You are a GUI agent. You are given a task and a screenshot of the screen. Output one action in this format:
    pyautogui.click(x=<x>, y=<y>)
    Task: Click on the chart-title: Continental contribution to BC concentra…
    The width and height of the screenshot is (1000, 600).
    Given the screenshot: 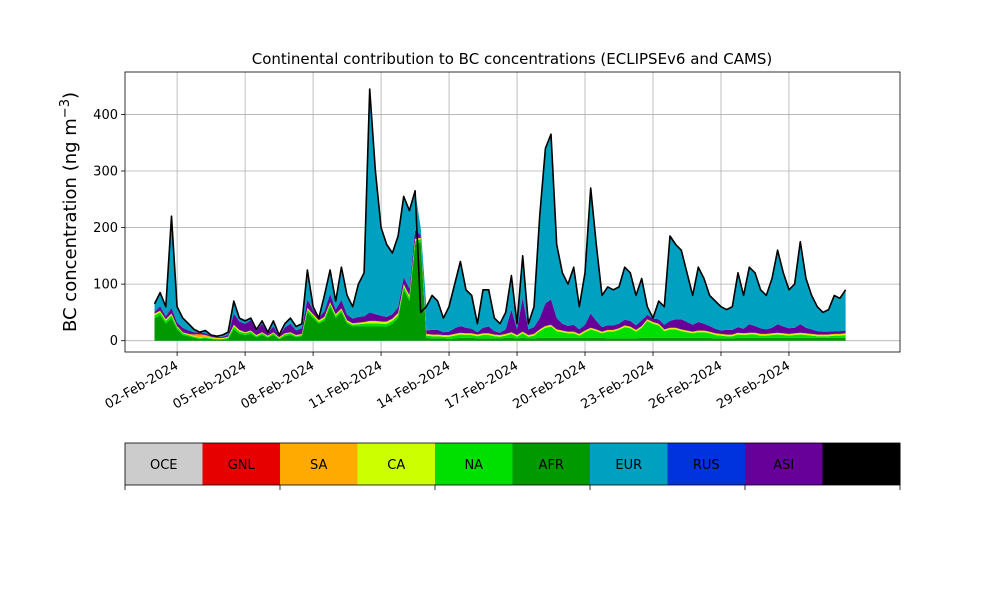 What is the action you would take?
    pyautogui.click(x=512, y=59)
    